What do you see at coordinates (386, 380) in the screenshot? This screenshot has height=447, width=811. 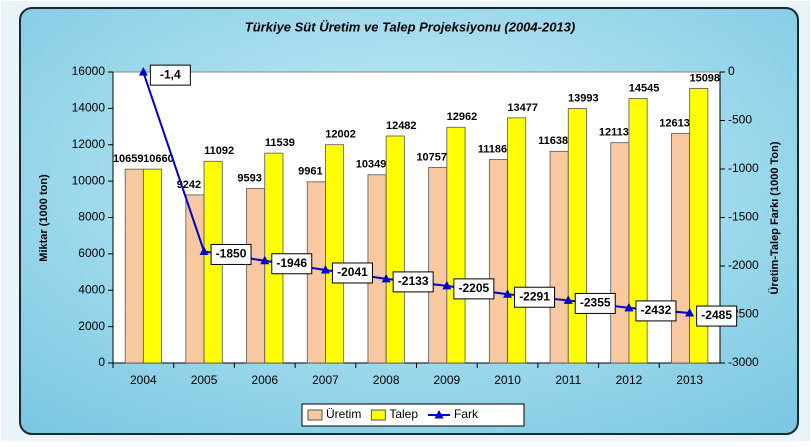 I see `x-tick-label: 2008` at bounding box center [386, 380].